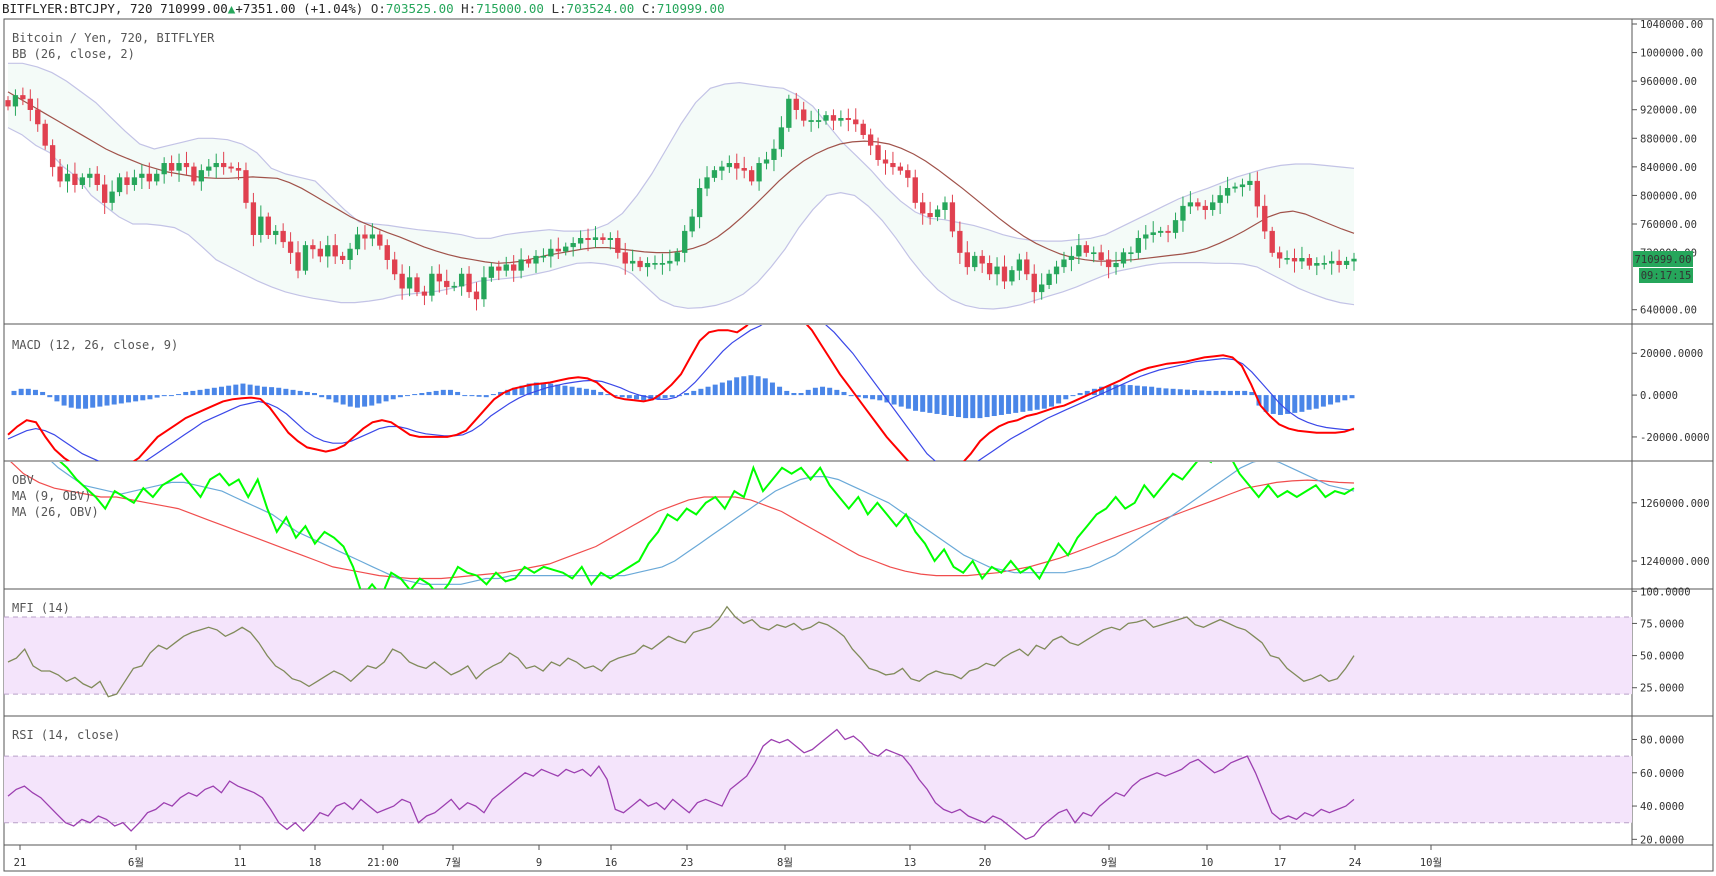  What do you see at coordinates (73, 54) in the screenshot?
I see `bb-legend: BB (26, close, 2)` at bounding box center [73, 54].